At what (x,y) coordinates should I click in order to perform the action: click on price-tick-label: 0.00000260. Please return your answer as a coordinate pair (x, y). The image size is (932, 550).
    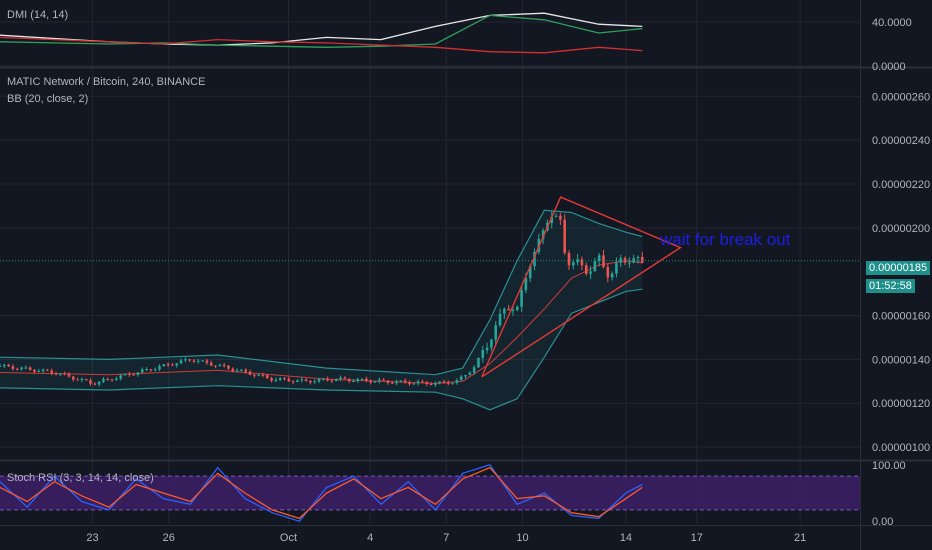
    Looking at the image, I should click on (901, 97).